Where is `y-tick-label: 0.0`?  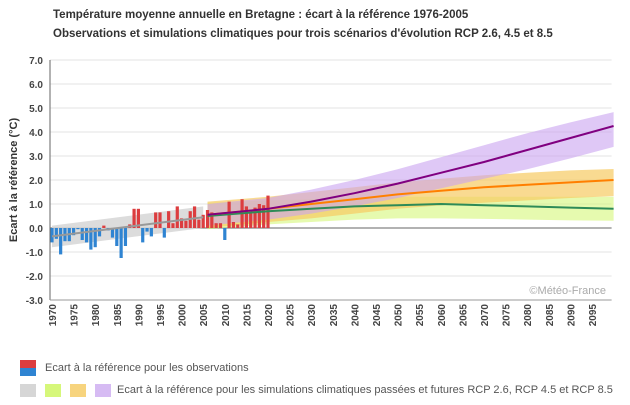
y-tick-label: 0.0 is located at coordinates (36, 229).